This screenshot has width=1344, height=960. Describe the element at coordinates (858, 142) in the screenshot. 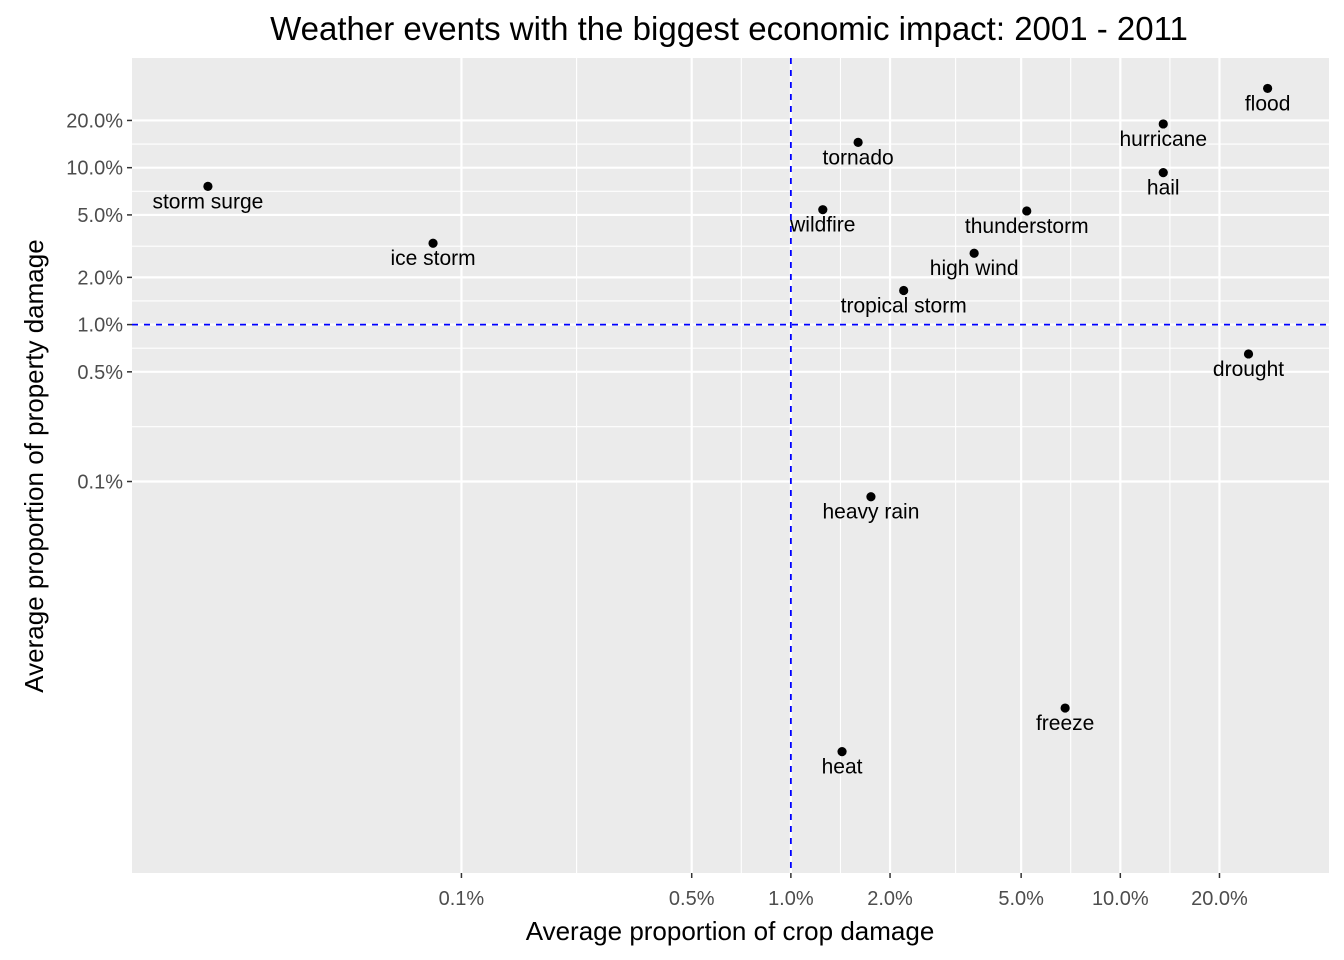

I see `point-tornado` at that location.